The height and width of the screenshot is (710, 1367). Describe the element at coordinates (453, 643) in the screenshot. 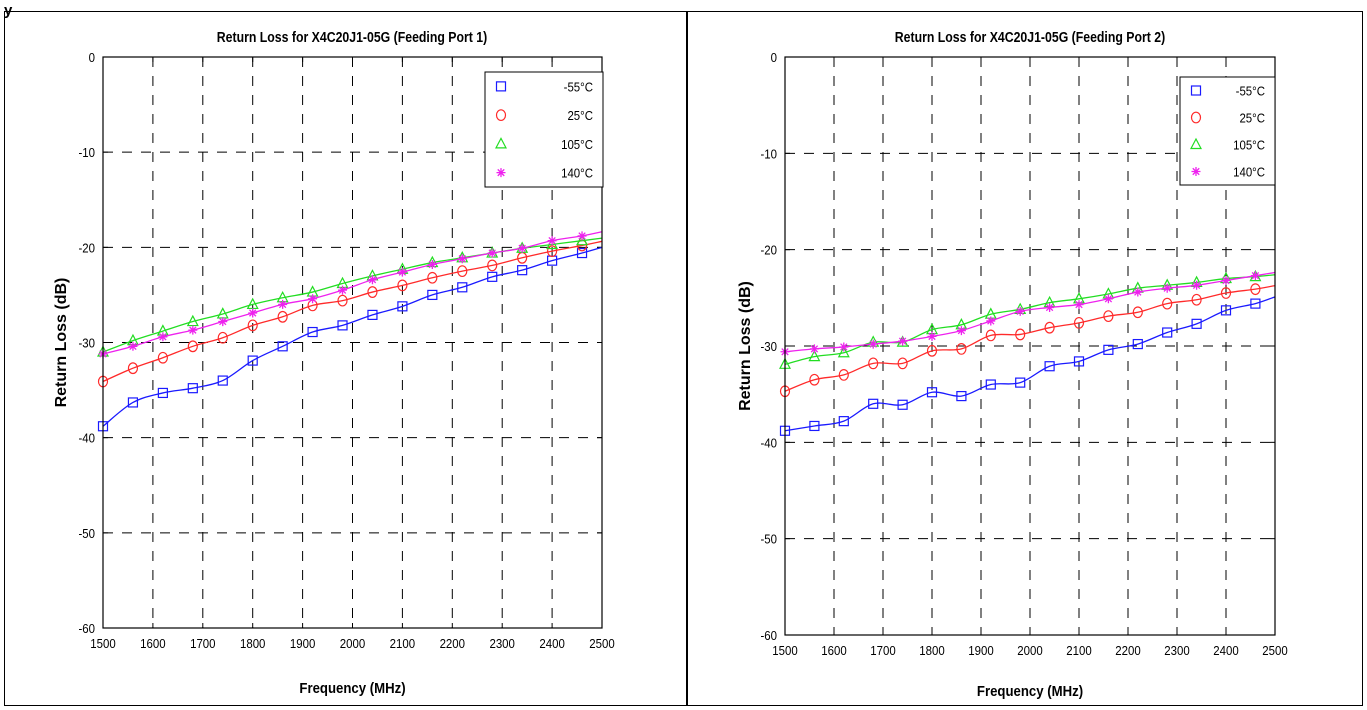

I see `x-tick-label: 2200` at that location.